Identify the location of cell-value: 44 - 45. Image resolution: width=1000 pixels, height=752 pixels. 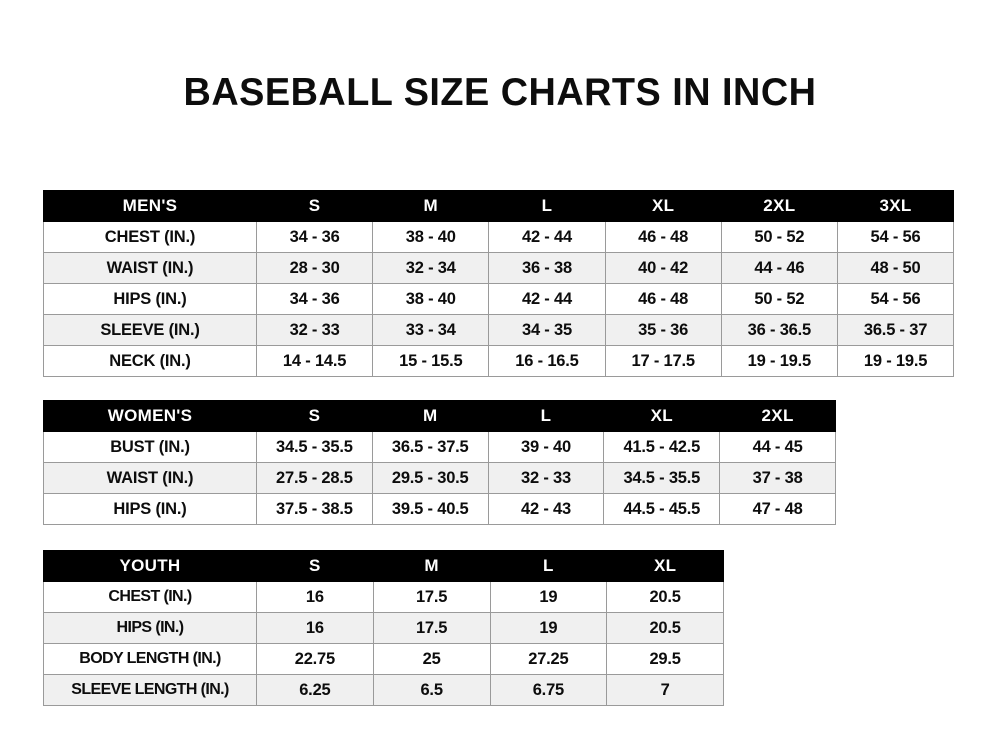
(777, 447).